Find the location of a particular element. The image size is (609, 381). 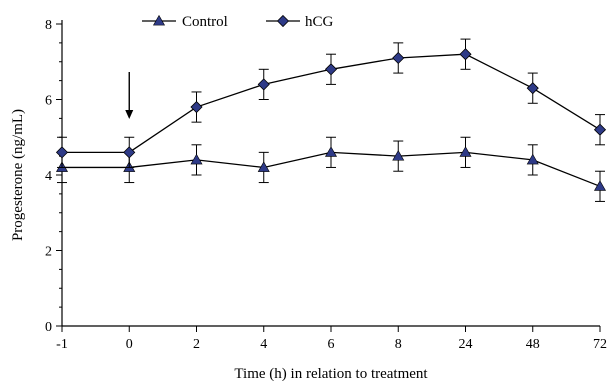

y-tick-label: 2 is located at coordinates (48, 252).